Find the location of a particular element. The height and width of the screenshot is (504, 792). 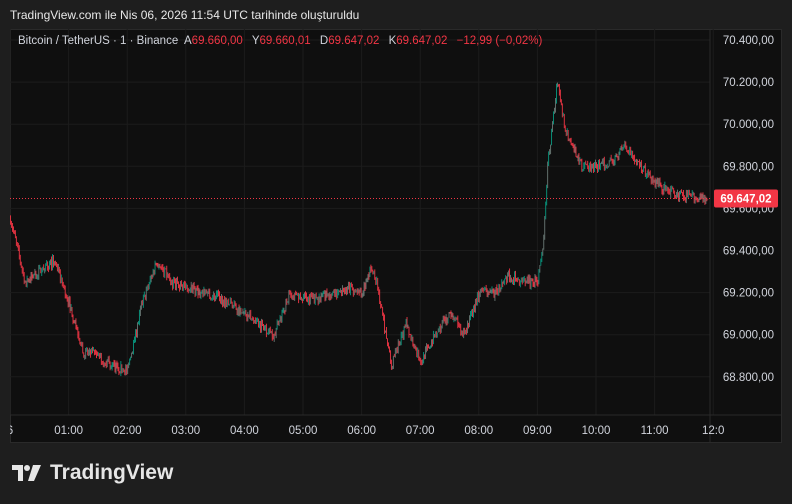

change-value: −12,99 (−0,02%) is located at coordinates (499, 41).